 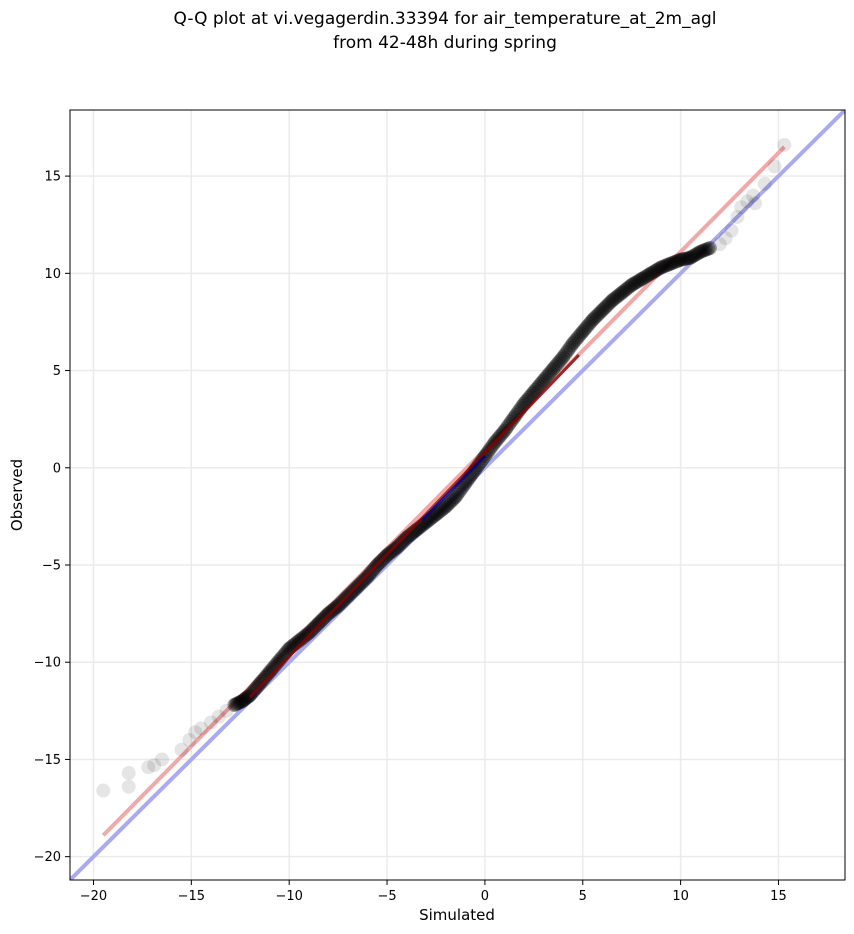 I want to click on x-tick-label: 15, so click(x=778, y=896).